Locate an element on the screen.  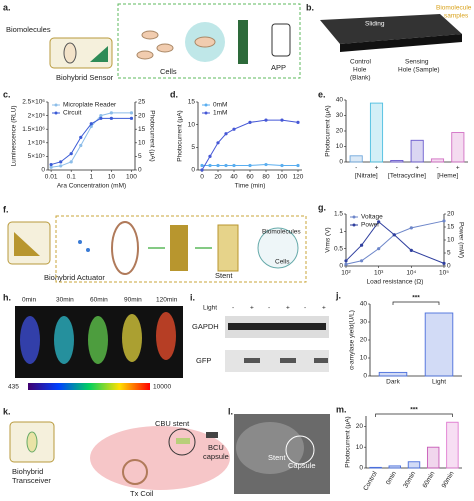
annotation: *** is located at coordinates (416, 298).